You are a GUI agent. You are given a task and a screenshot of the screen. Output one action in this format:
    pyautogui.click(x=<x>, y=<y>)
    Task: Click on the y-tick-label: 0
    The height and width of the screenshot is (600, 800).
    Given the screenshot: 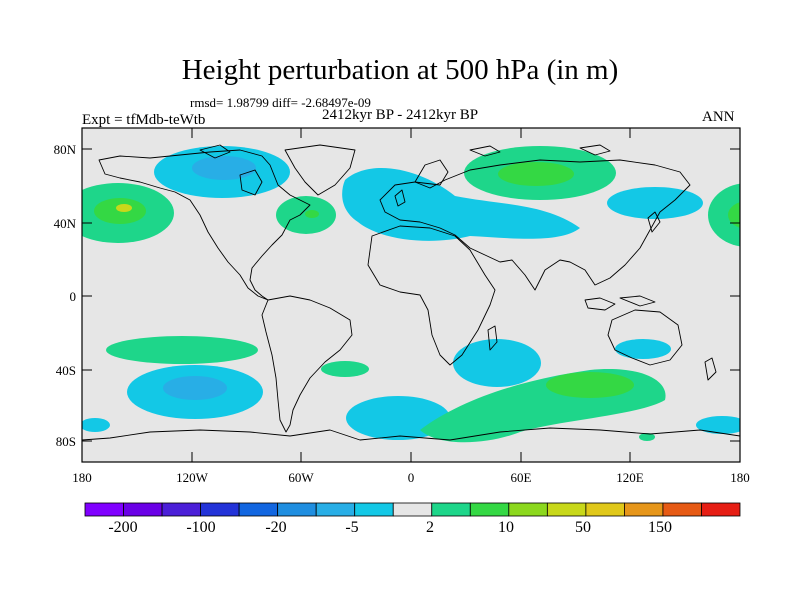 What is the action you would take?
    pyautogui.click(x=73, y=296)
    